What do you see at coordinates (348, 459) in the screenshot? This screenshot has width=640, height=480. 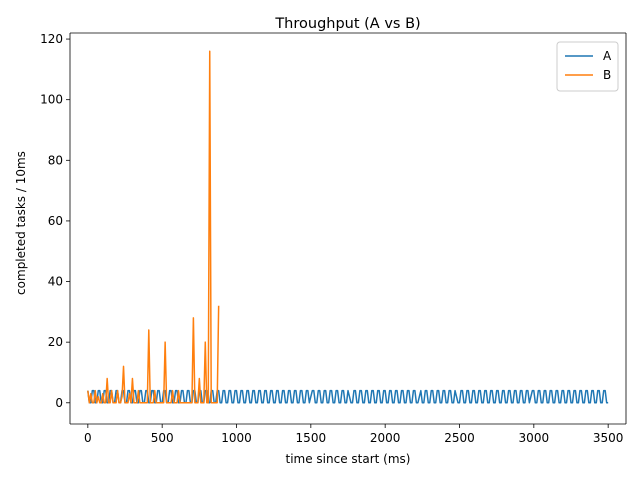 I see `x-axis-label: time since start (ms)` at bounding box center [348, 459].